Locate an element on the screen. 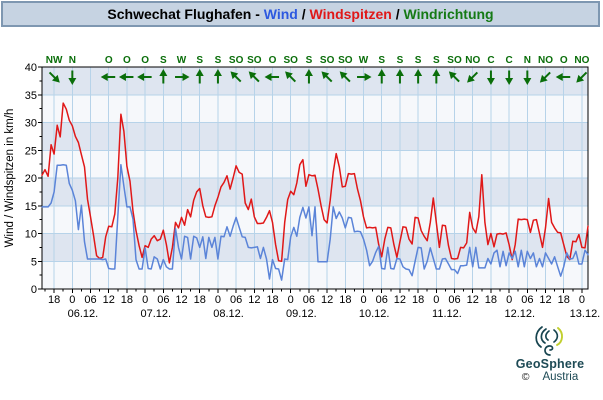  date-label: 09.12. is located at coordinates (301, 314).